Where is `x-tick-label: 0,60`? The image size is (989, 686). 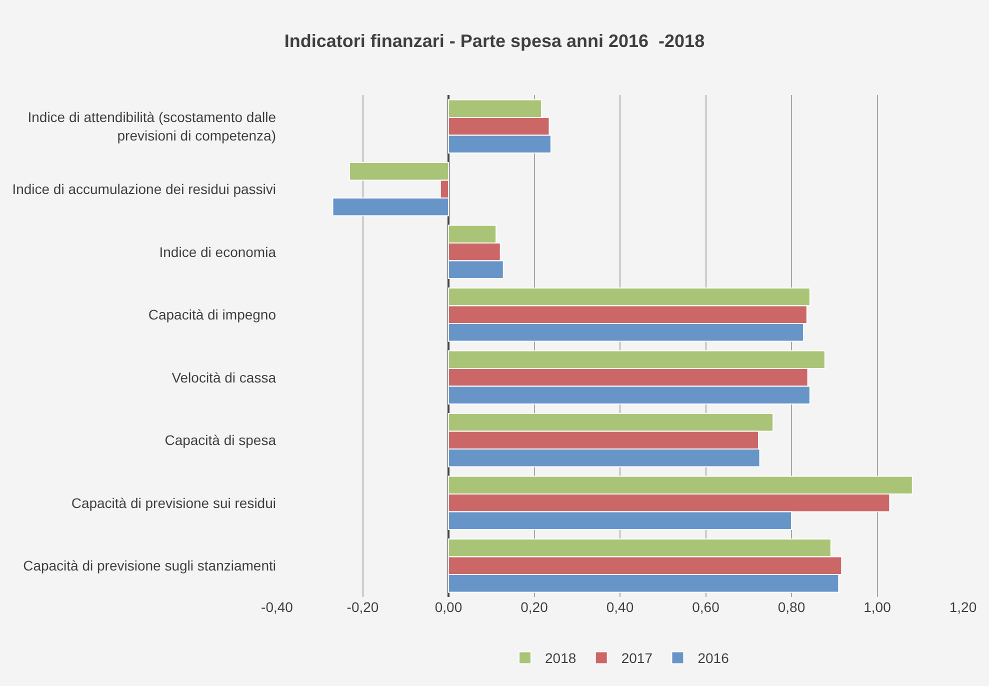 x-tick-label: 0,60 is located at coordinates (706, 607).